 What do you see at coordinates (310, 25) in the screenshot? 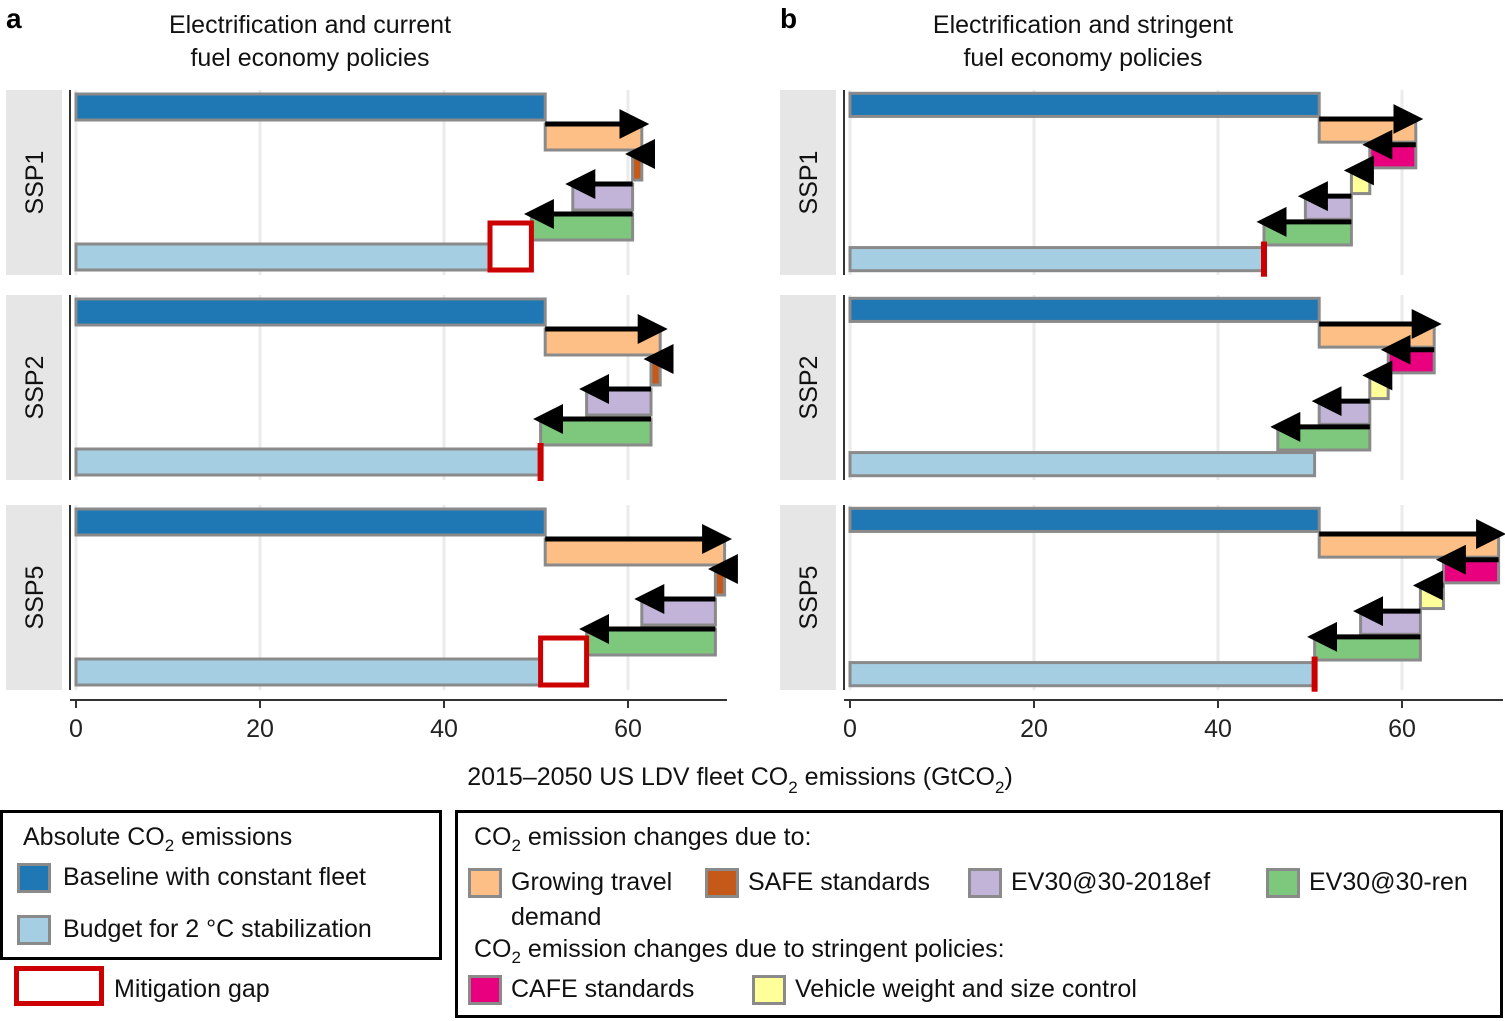
I see `panel-title-a-line1: Electrification and current` at bounding box center [310, 25].